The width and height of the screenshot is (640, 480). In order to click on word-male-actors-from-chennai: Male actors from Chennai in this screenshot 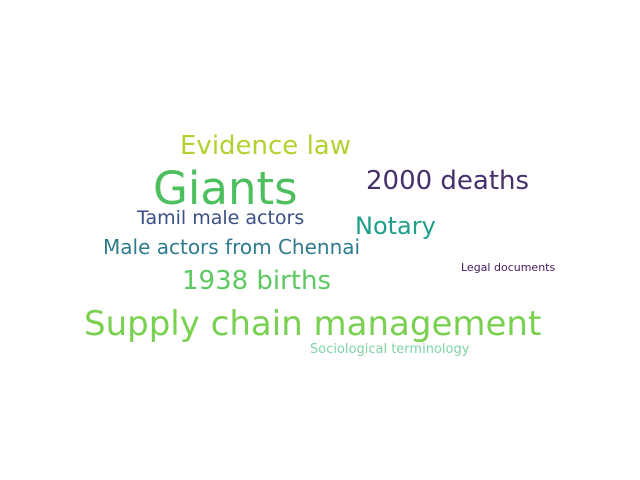, I will do `click(232, 247)`.